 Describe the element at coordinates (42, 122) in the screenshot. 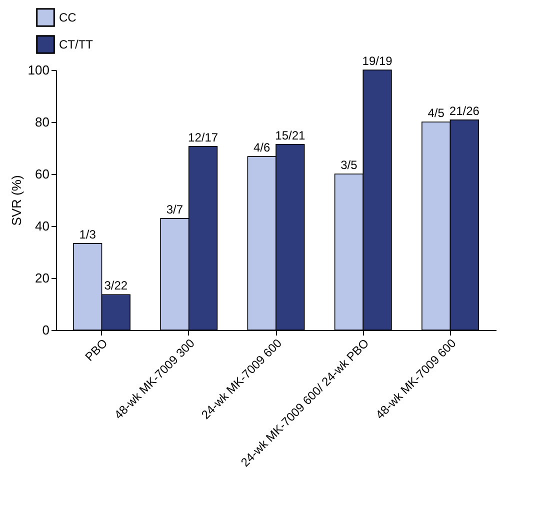

I see `y-tick-label: 80` at that location.